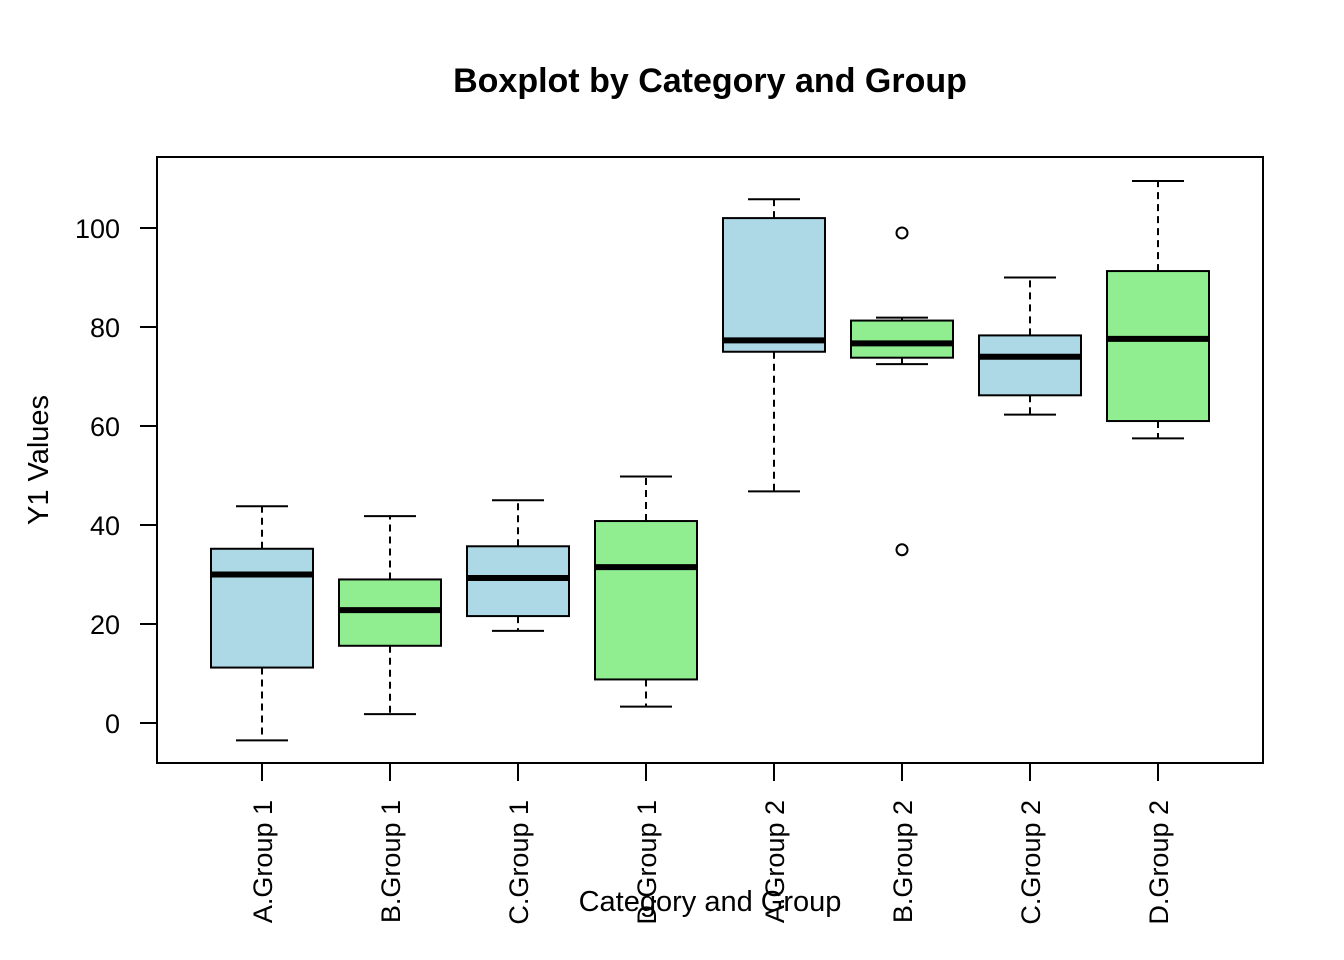 The image size is (1344, 960). Describe the element at coordinates (391, 861) in the screenshot. I see `x-tick-label: B.Group 1` at that location.